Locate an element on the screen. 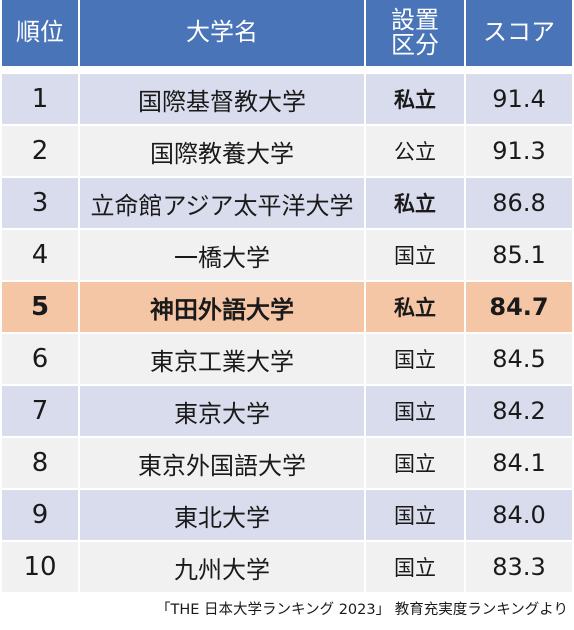  score-cell: 84.5 is located at coordinates (519, 360).